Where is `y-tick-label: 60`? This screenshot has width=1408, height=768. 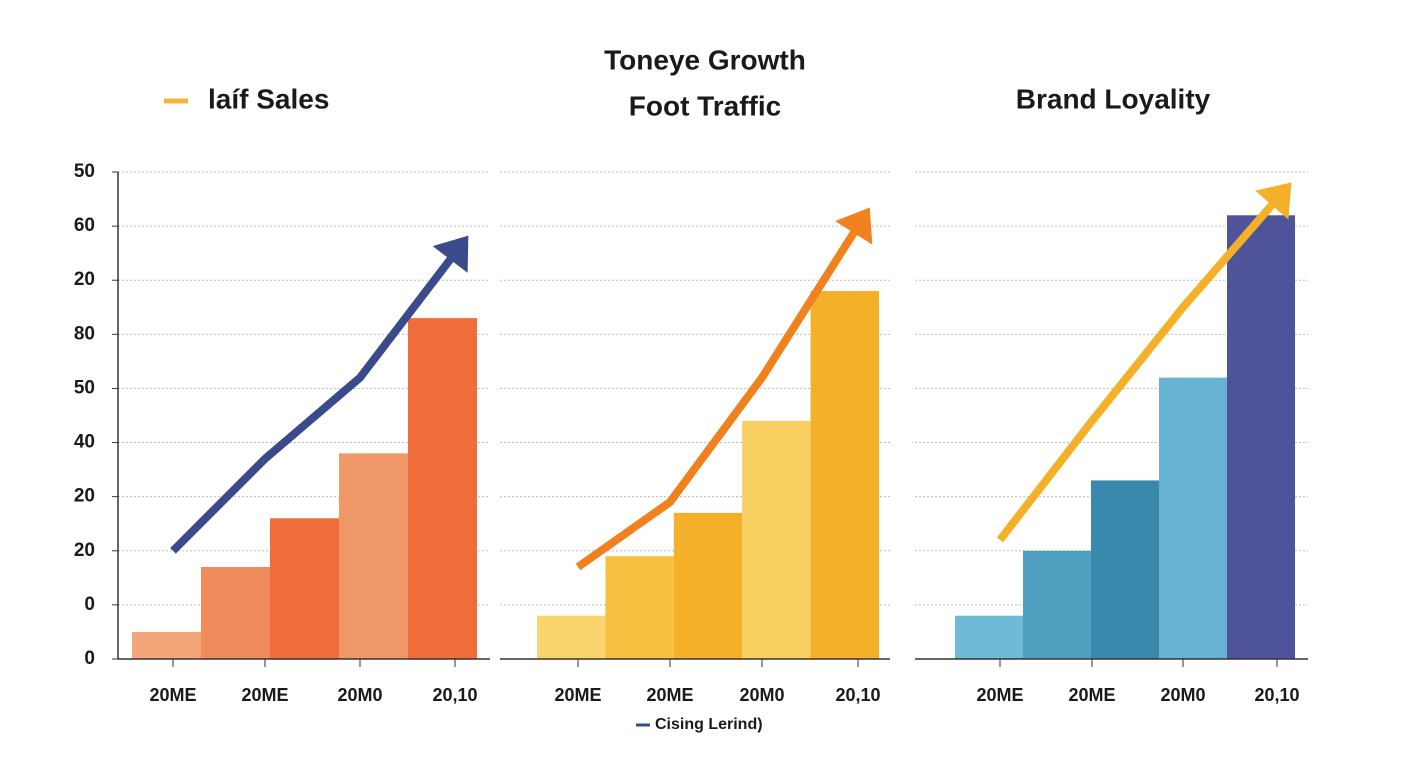
y-tick-label: 60 is located at coordinates (84, 225).